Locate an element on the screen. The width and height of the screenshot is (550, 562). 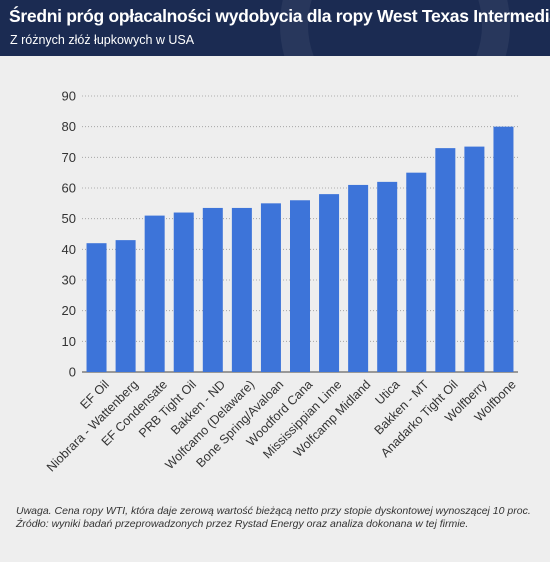
y-tick-label: 10 is located at coordinates (69, 341).